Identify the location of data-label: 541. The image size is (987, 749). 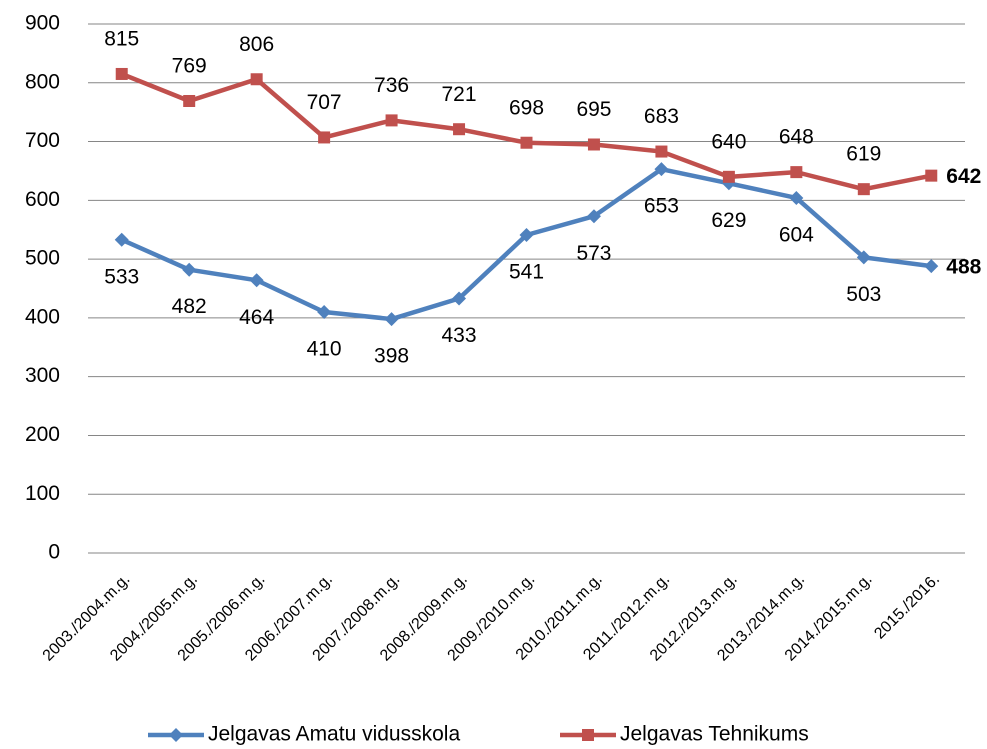
(526, 272).